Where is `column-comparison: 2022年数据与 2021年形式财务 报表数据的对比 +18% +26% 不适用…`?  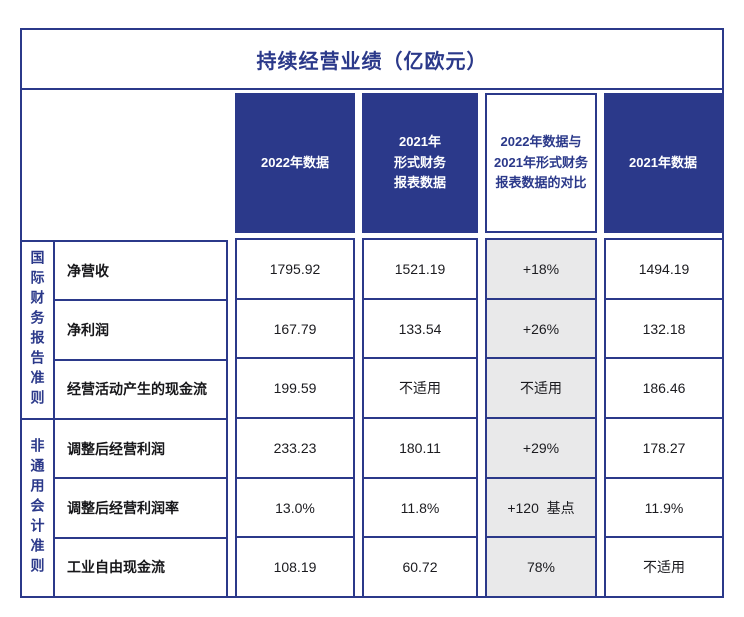 column-comparison: 2022年数据与 2021年形式财务 报表数据的对比 +18% +26% 不适用… is located at coordinates (541, 343).